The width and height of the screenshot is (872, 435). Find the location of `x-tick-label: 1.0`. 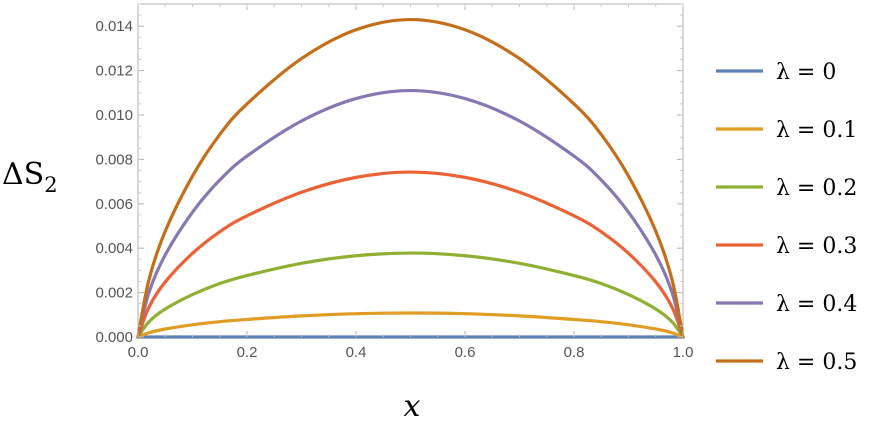

x-tick-label: 1.0 is located at coordinates (683, 352).